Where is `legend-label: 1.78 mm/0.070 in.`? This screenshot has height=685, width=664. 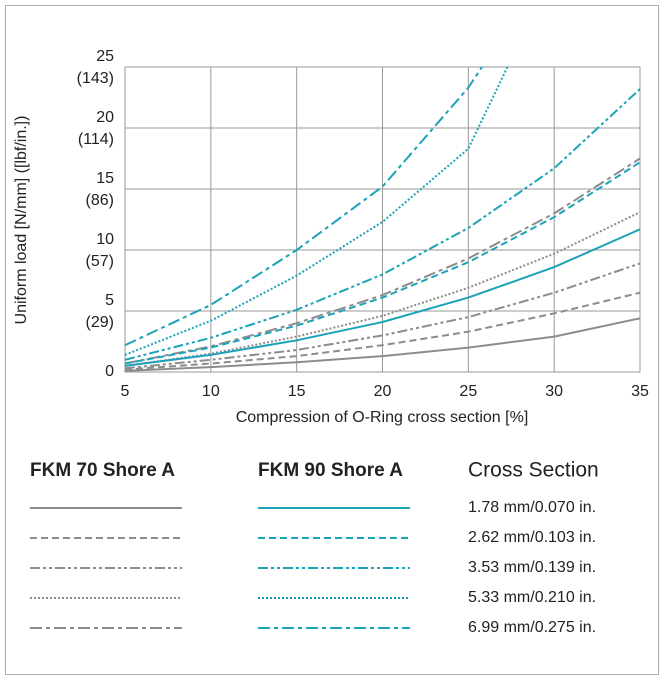 legend-label: 1.78 mm/0.070 in. is located at coordinates (532, 507).